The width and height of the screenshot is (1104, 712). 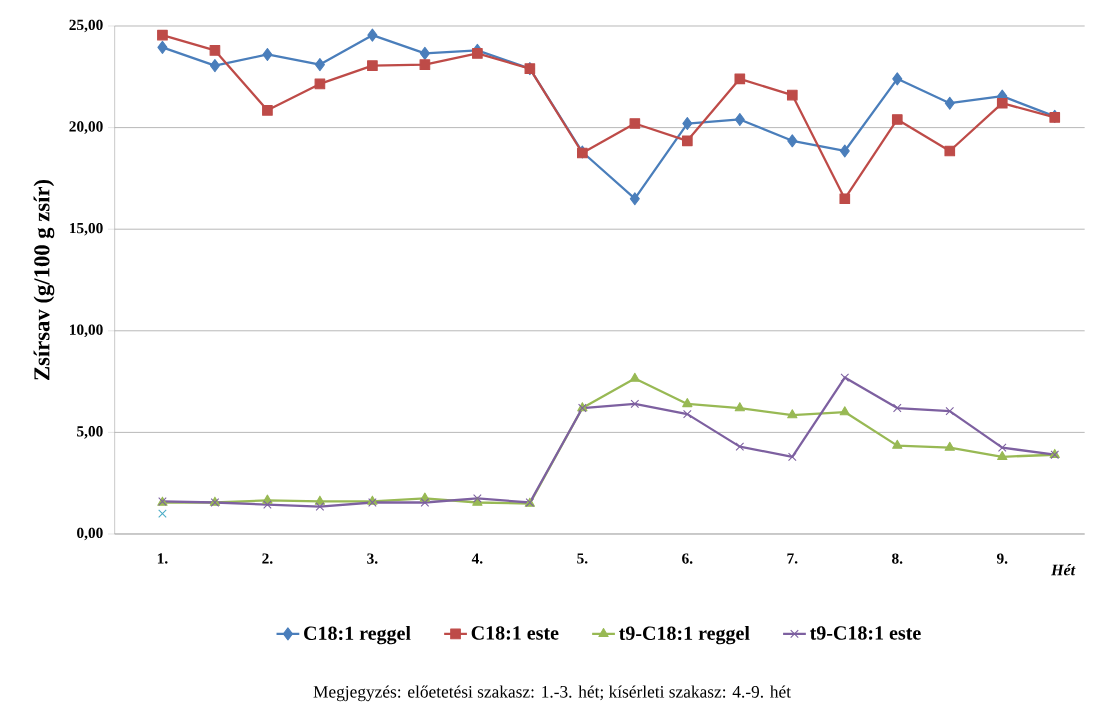 What do you see at coordinates (582, 558) in the screenshot?
I see `x-tick-label: 5.` at bounding box center [582, 558].